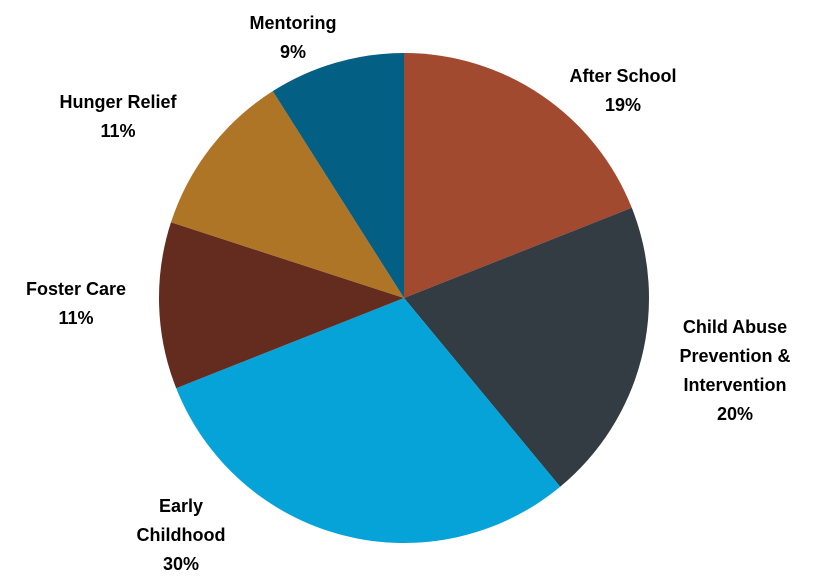  Describe the element at coordinates (527, 347) in the screenshot. I see `pie-slice-child-abuse-prevention-intervention` at that location.